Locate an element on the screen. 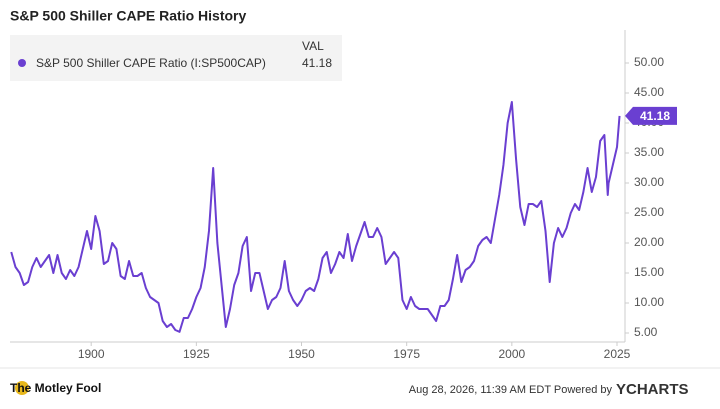  x-tick-label: 1950 is located at coordinates (301, 354).